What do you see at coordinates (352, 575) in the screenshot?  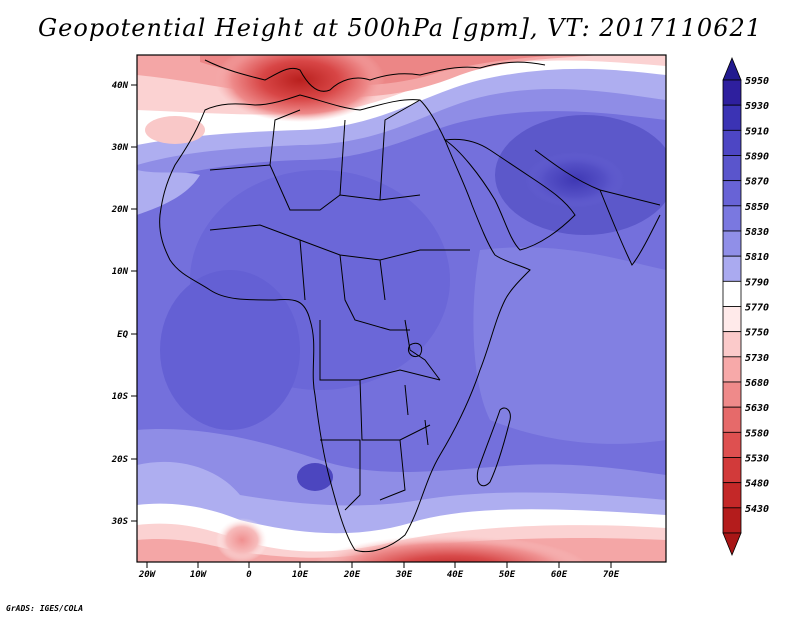 I see `lon-label: 20E` at bounding box center [352, 575].